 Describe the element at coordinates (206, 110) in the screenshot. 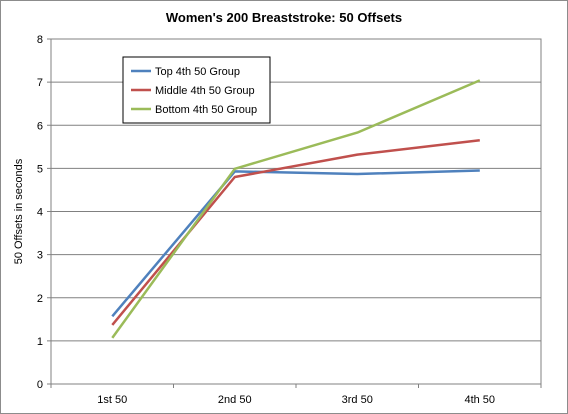

I see `legend-label: Bottom 4th 50 Group` at that location.